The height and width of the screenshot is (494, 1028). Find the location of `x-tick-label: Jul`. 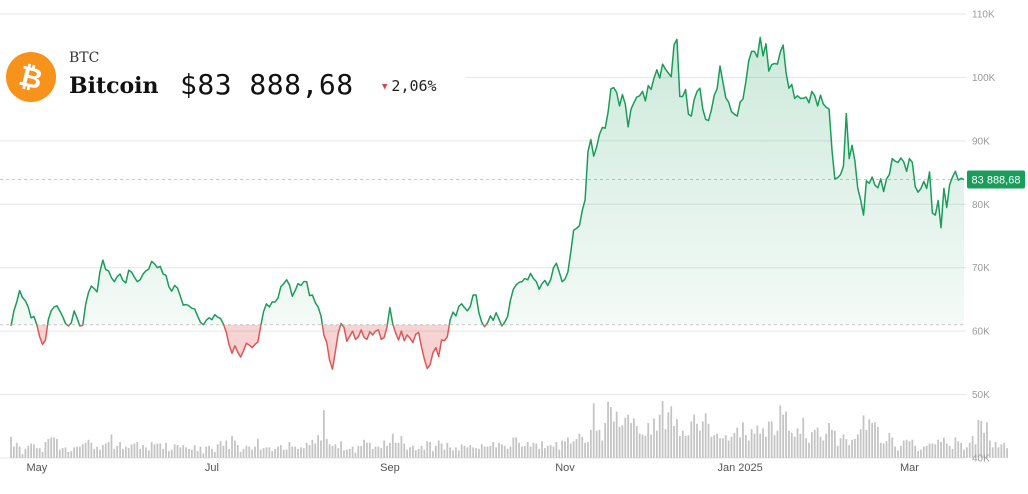

x-tick-label: Jul is located at coordinates (212, 468).